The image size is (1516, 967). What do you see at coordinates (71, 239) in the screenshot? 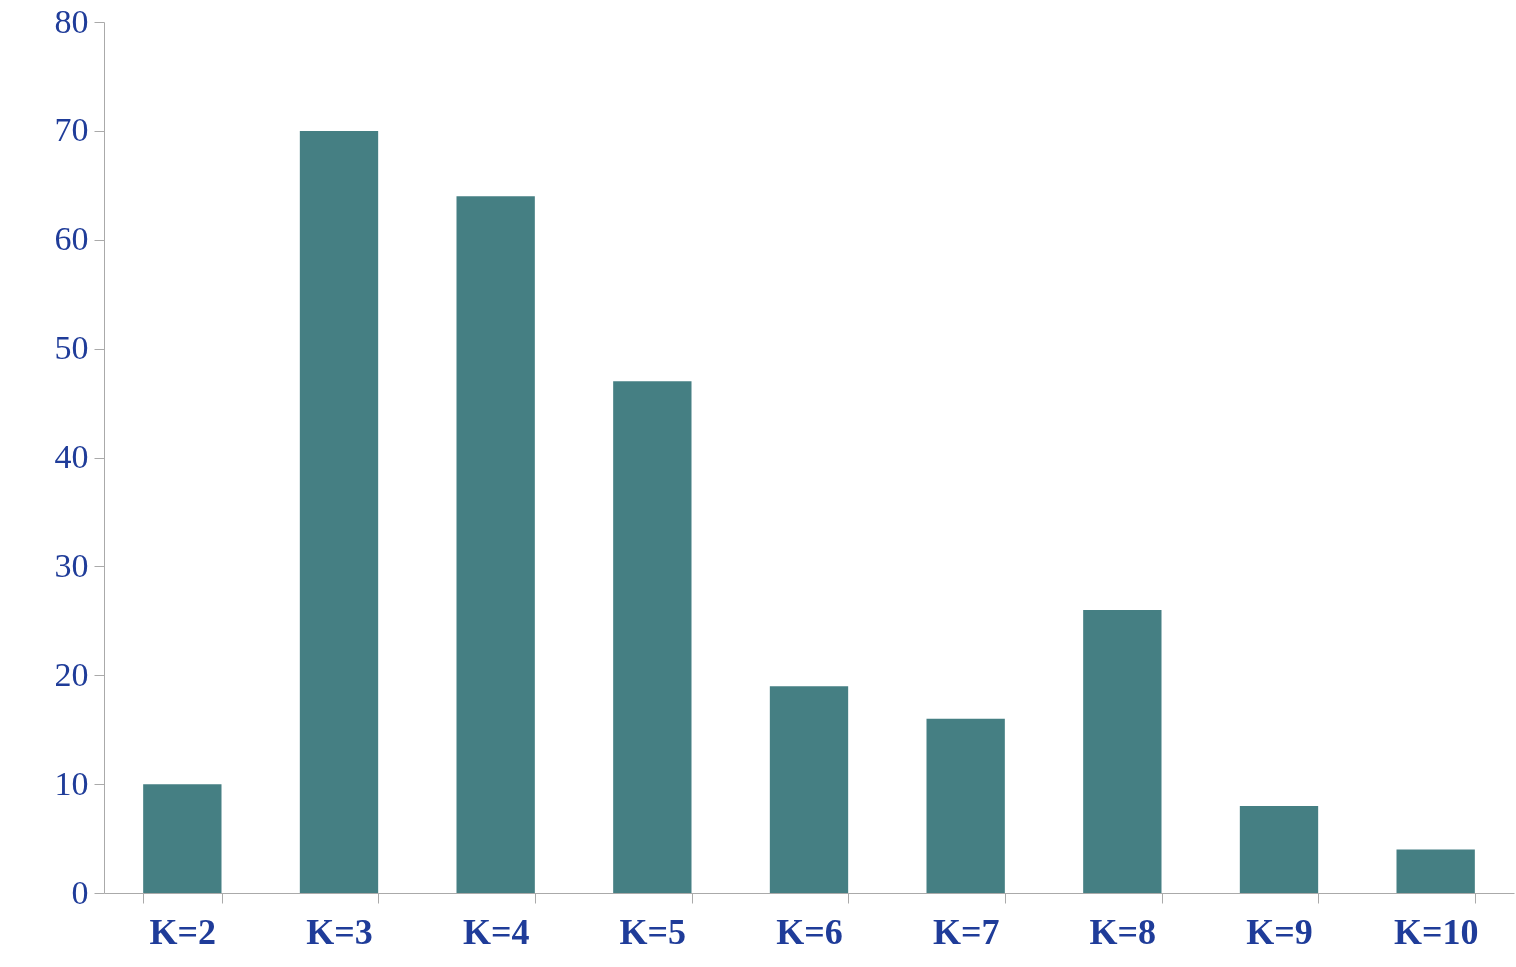
I see `y-tick-label: 60` at bounding box center [71, 239].